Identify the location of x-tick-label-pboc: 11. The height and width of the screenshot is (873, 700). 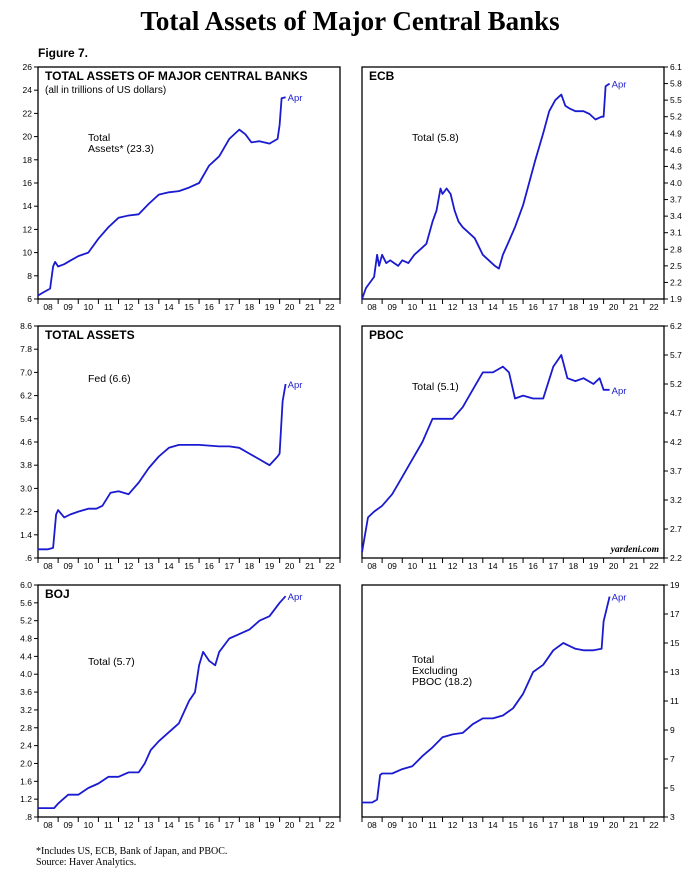
(432, 566).